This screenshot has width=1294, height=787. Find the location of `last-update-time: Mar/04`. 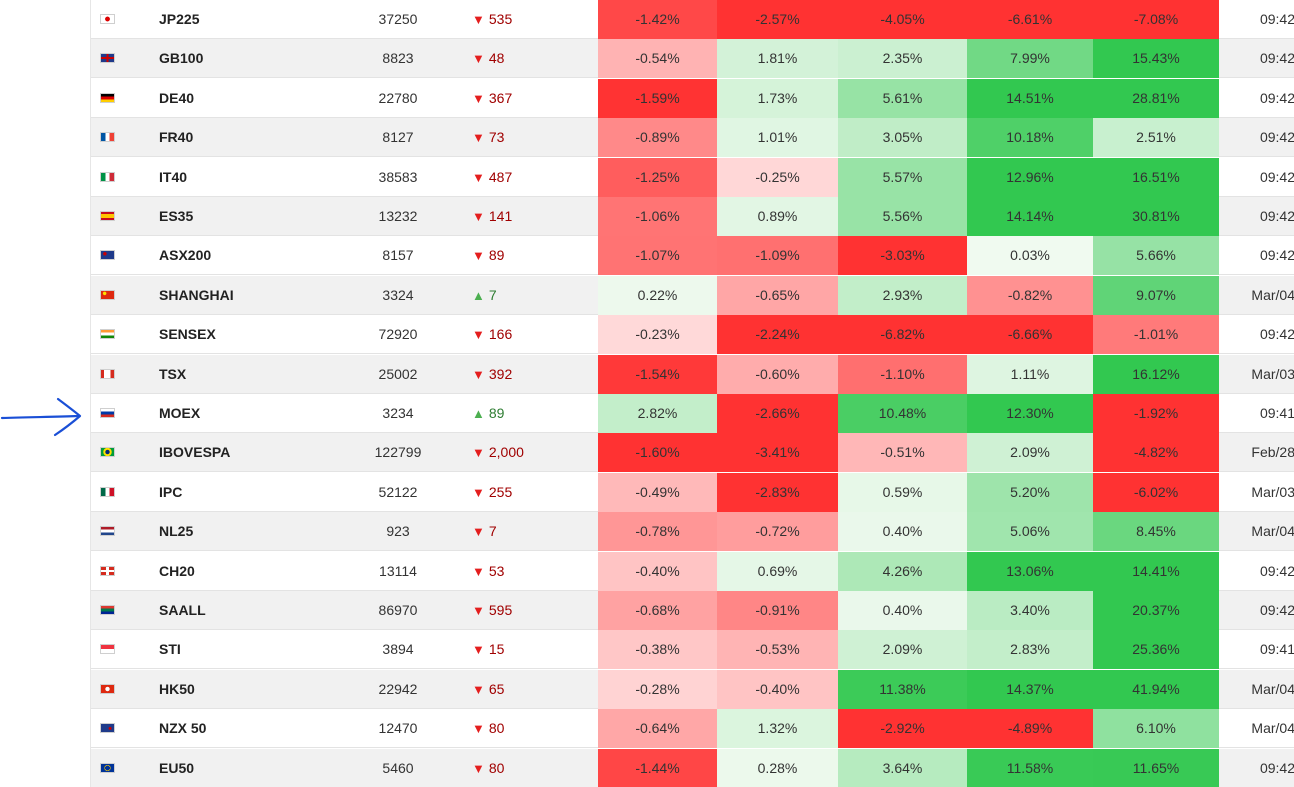

last-update-time: Mar/04 is located at coordinates (1272, 688).